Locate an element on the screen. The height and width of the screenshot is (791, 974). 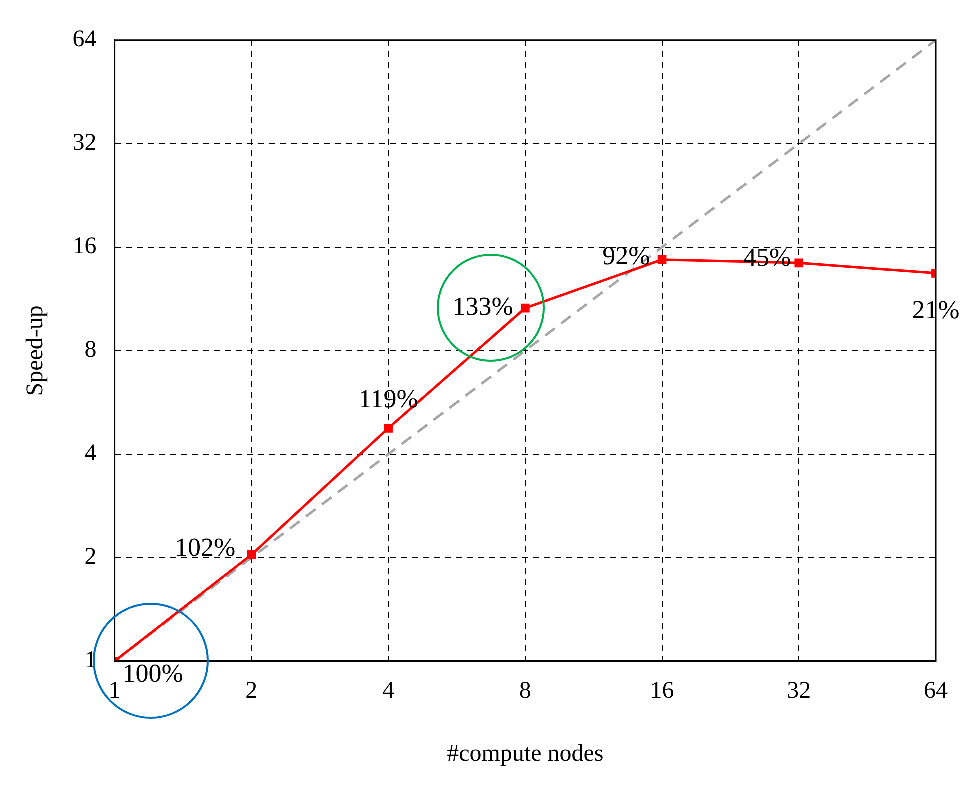
x-tick-label: 64 is located at coordinates (936, 691).